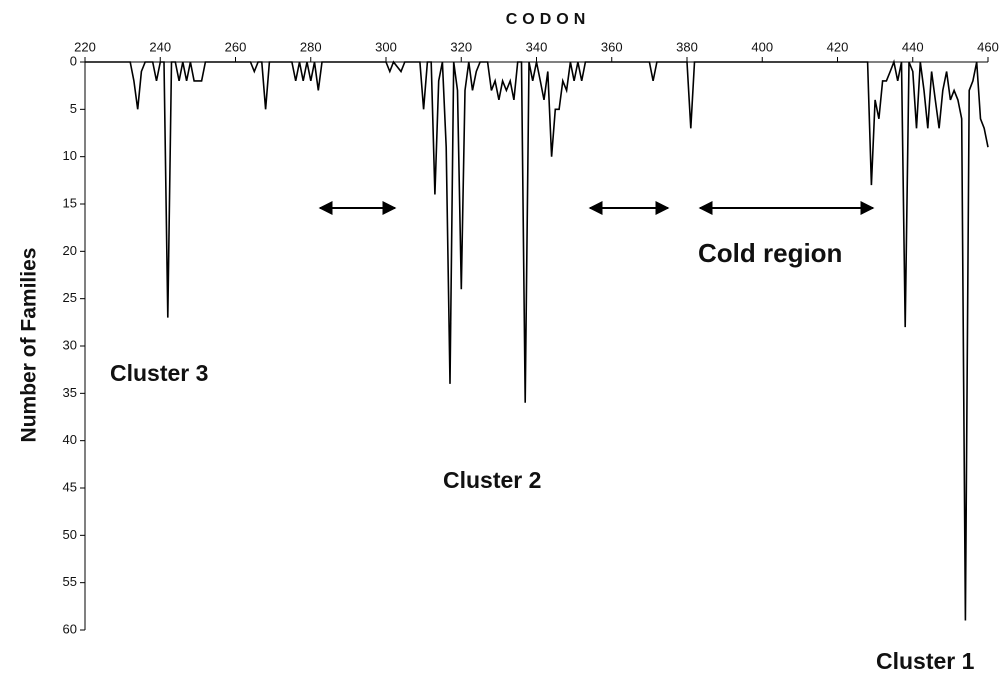  I want to click on annotation: Cluster 3, so click(159, 373).